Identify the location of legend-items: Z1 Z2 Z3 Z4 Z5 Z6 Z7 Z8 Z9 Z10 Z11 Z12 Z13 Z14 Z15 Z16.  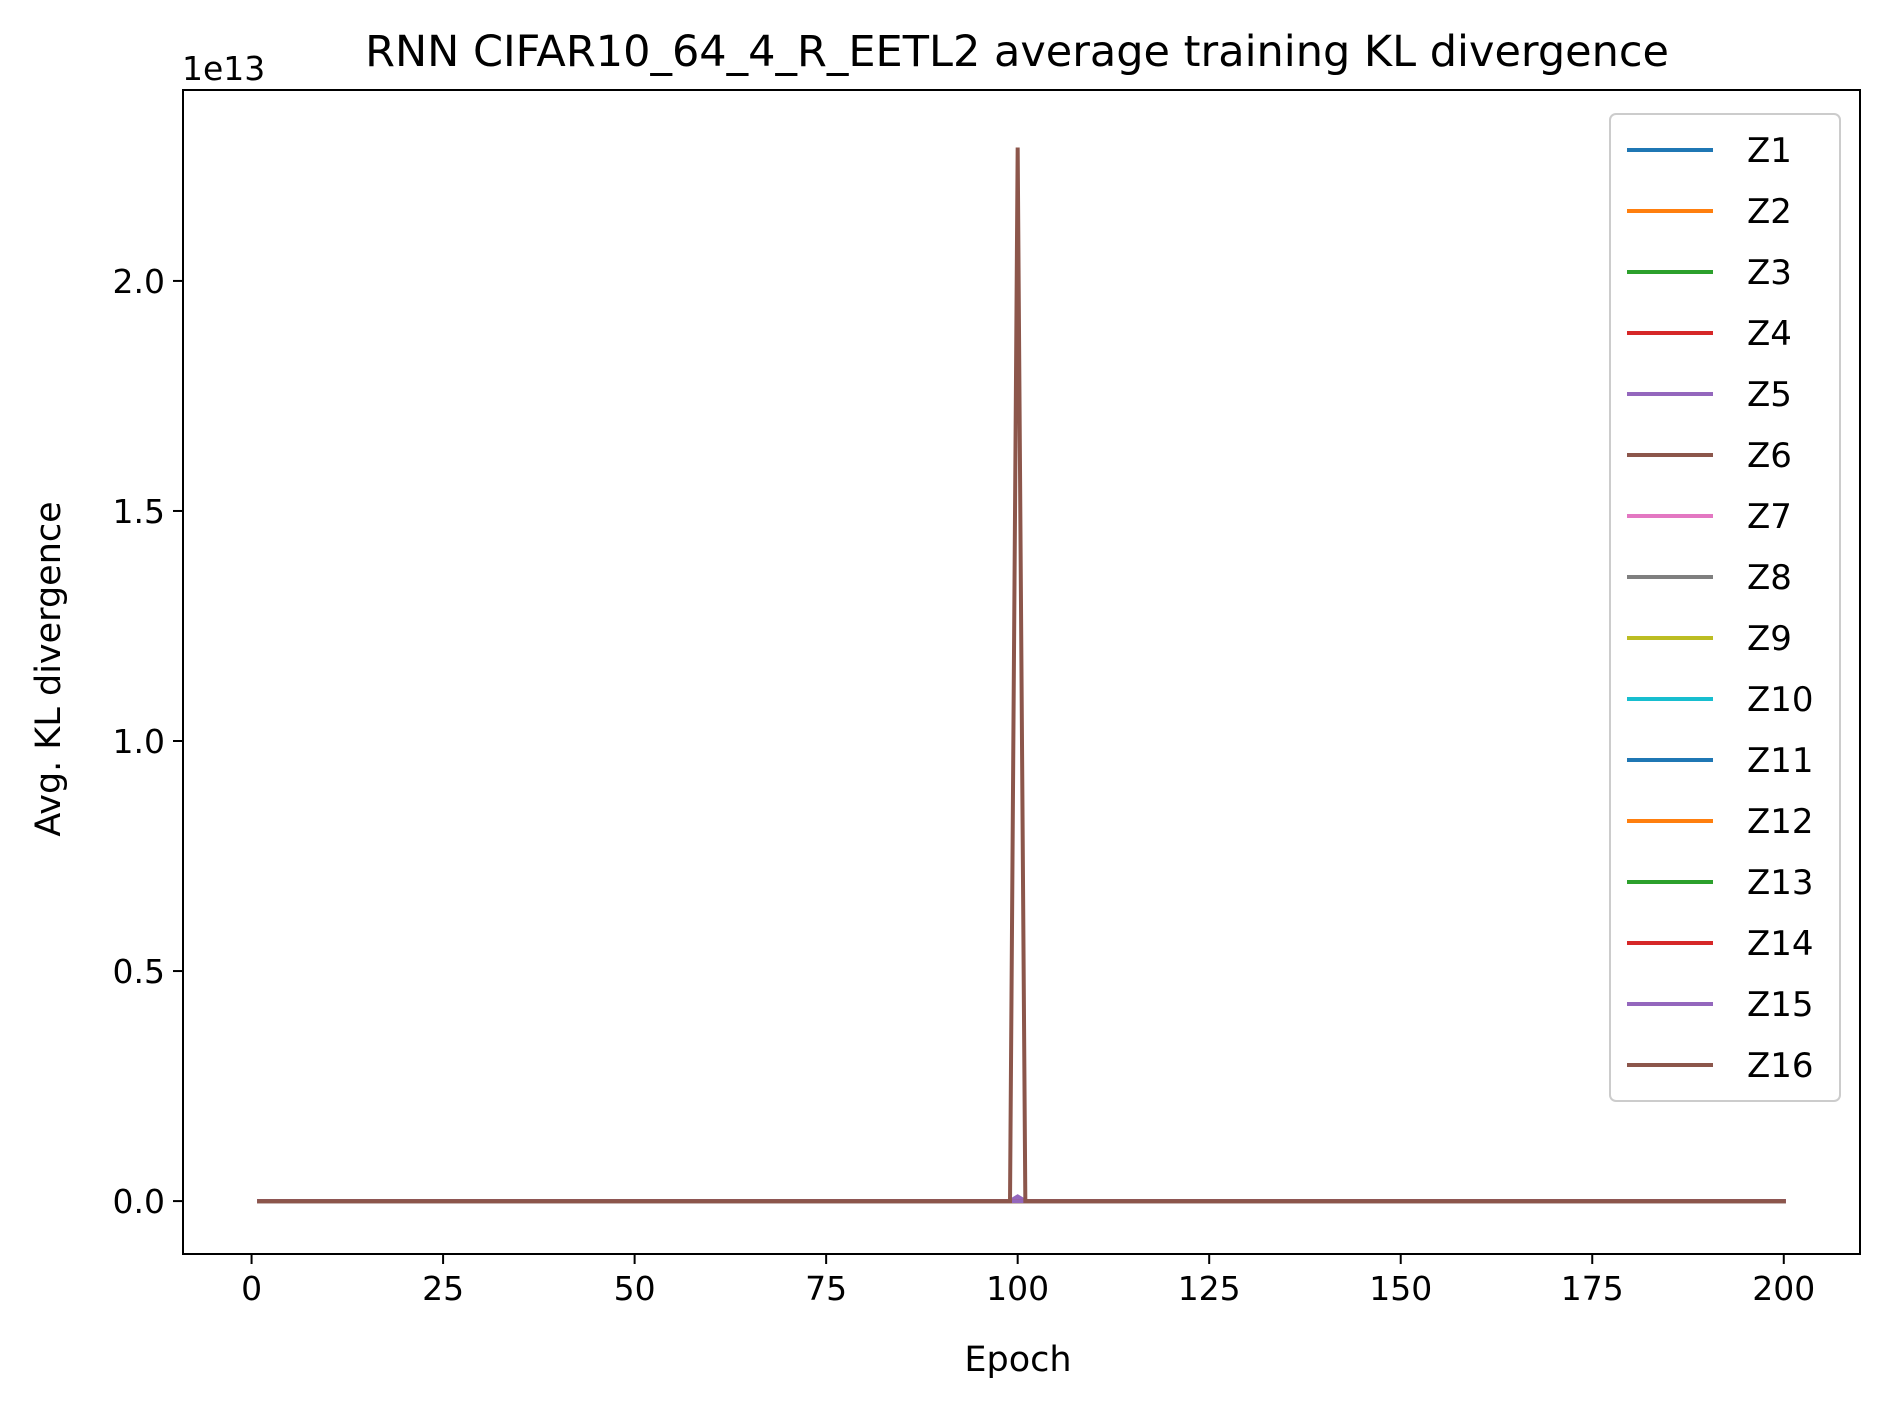
(1720, 608).